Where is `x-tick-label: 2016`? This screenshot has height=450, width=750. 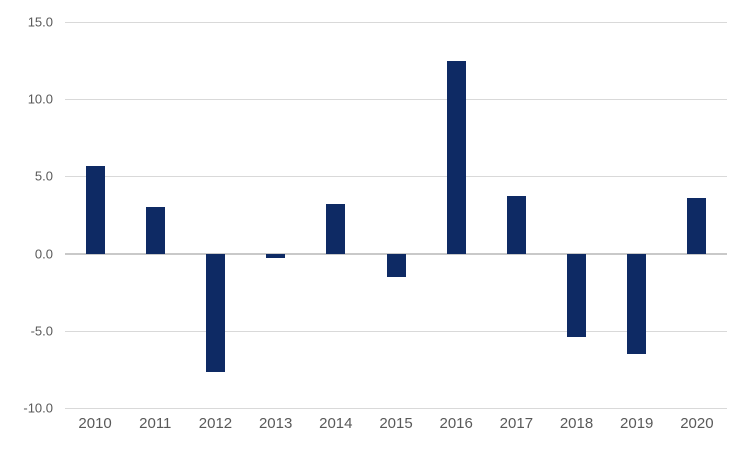 x-tick-label: 2016 is located at coordinates (456, 423).